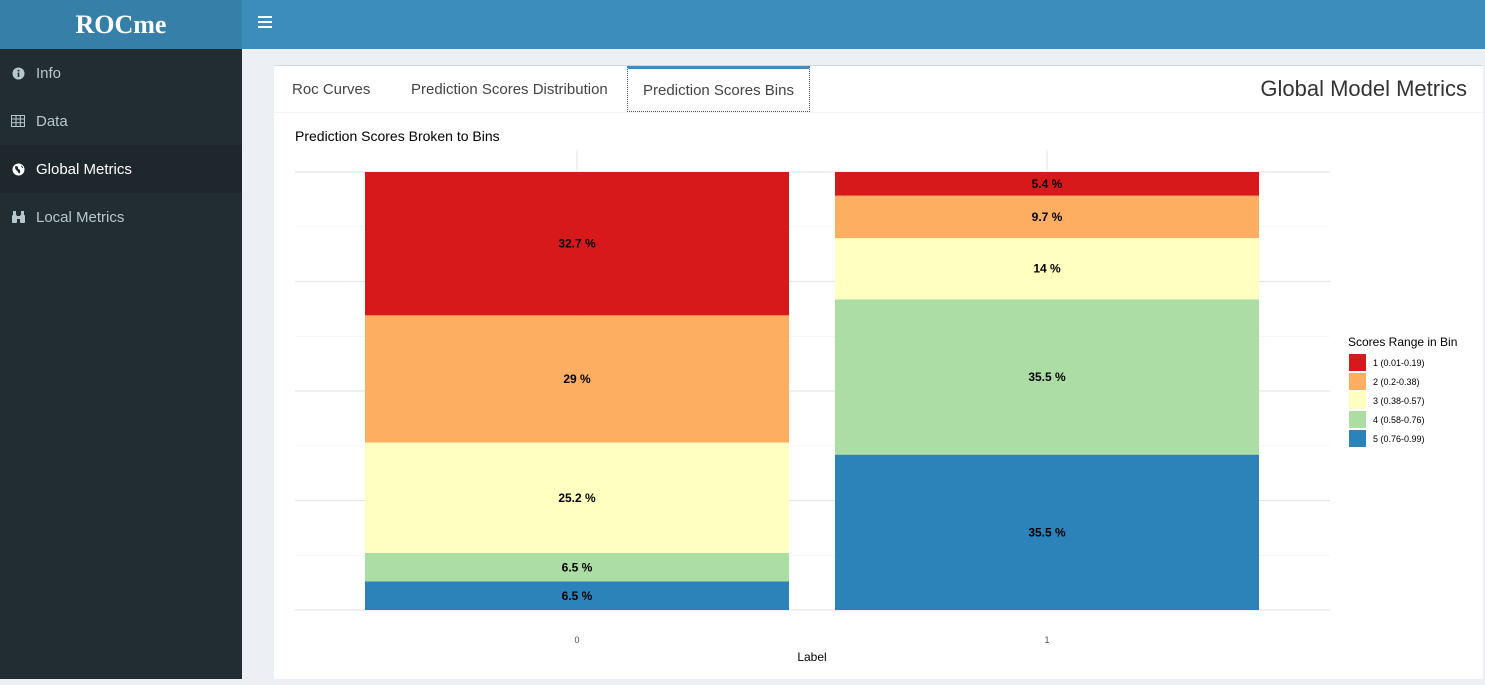  I want to click on legend-entry: 2 (0.2-0.38), so click(1396, 382).